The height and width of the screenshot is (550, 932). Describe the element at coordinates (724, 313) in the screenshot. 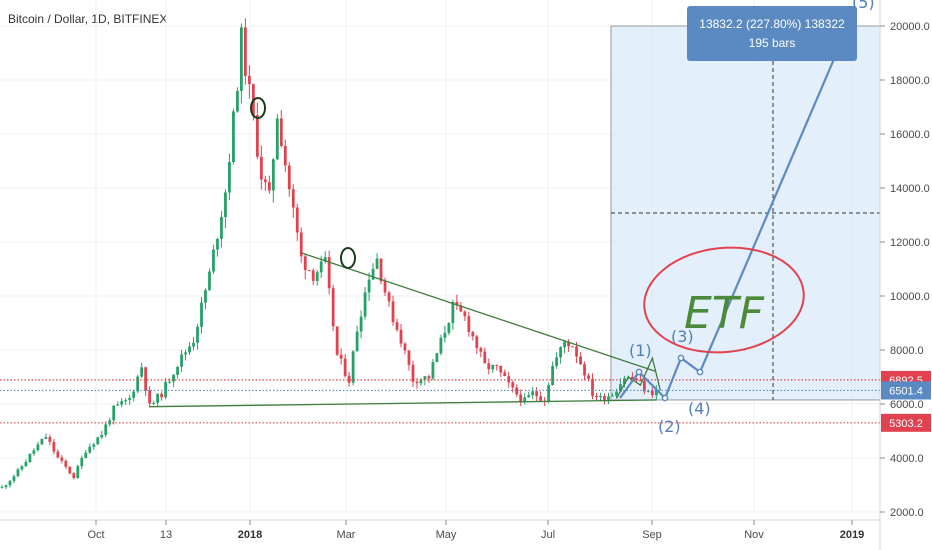

I see `etf-annotation: ETF` at that location.